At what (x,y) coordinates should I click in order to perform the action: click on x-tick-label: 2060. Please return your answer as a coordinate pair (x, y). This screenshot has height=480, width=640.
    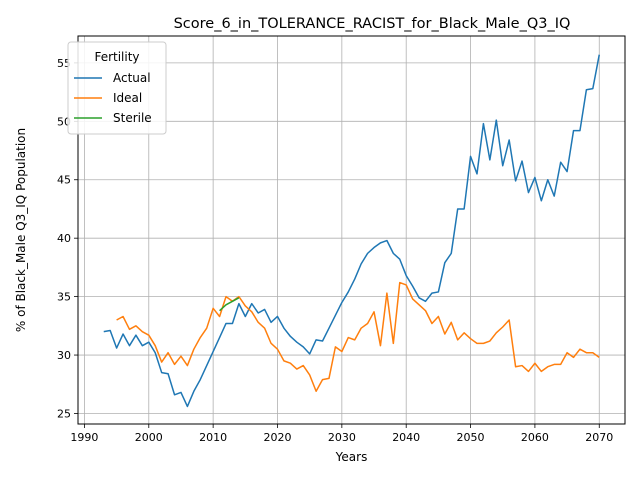
    Looking at the image, I should click on (535, 437).